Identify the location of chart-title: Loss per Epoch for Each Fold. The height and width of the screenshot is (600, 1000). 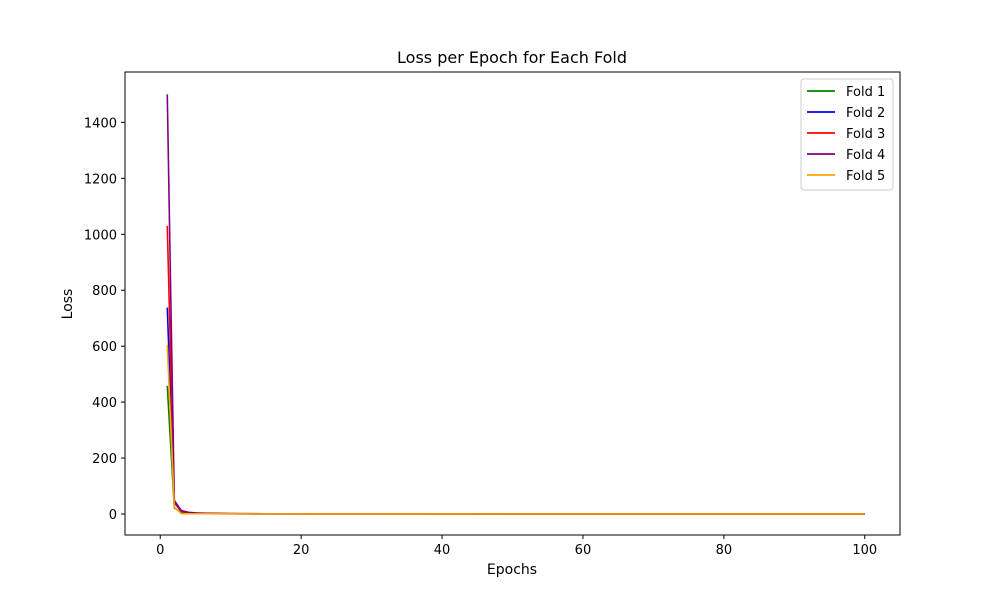
(512, 57).